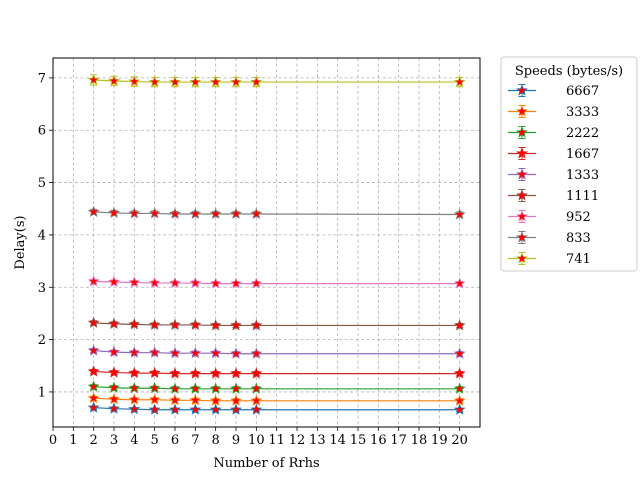 The height and width of the screenshot is (480, 640). What do you see at coordinates (42, 78) in the screenshot?
I see `y-tick-label: 7` at bounding box center [42, 78].